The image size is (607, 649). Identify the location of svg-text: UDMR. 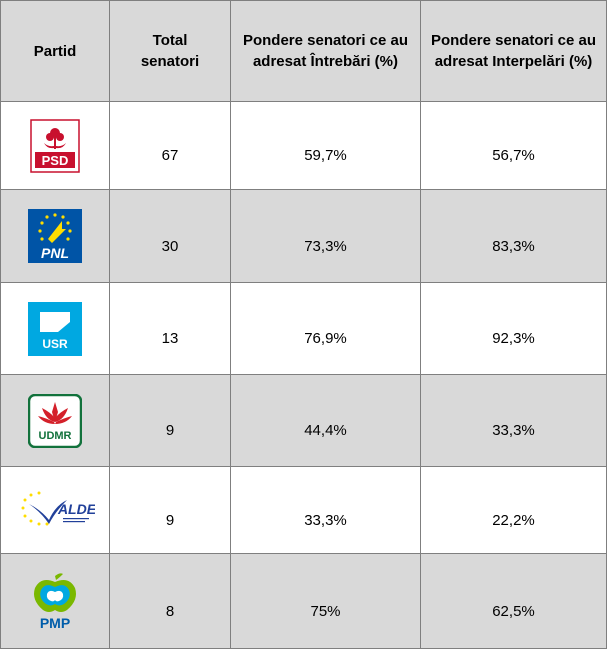
(55, 436).